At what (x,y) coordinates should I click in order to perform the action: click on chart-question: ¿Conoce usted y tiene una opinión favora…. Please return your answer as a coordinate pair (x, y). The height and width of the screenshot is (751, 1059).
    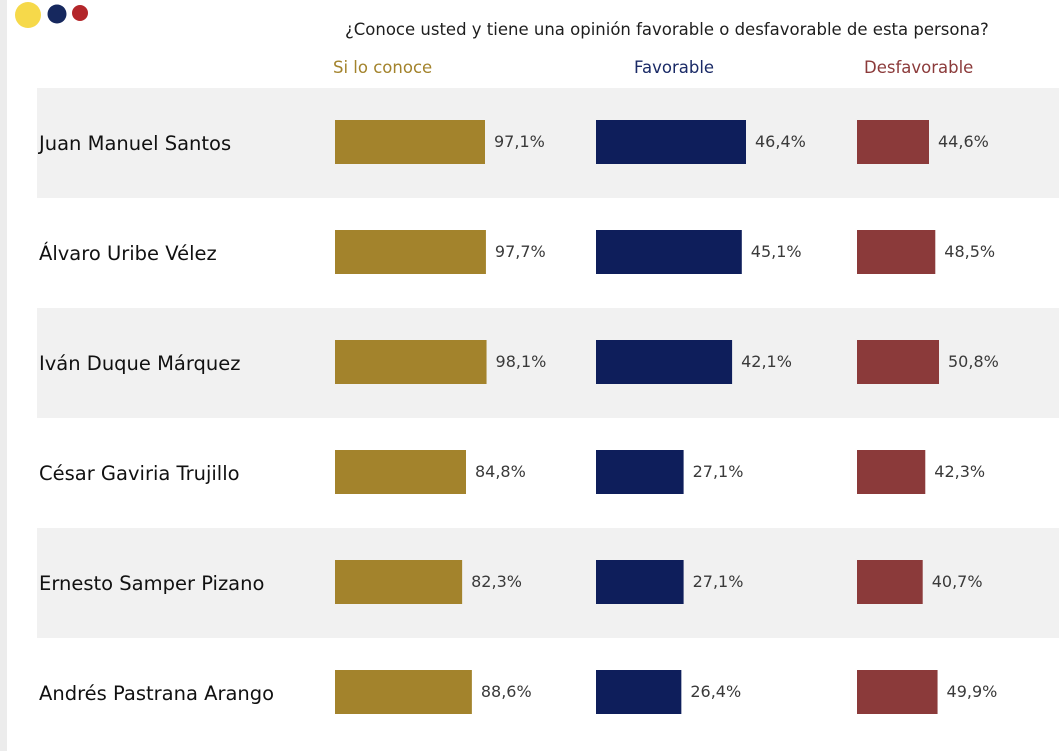
    Looking at the image, I should click on (667, 29).